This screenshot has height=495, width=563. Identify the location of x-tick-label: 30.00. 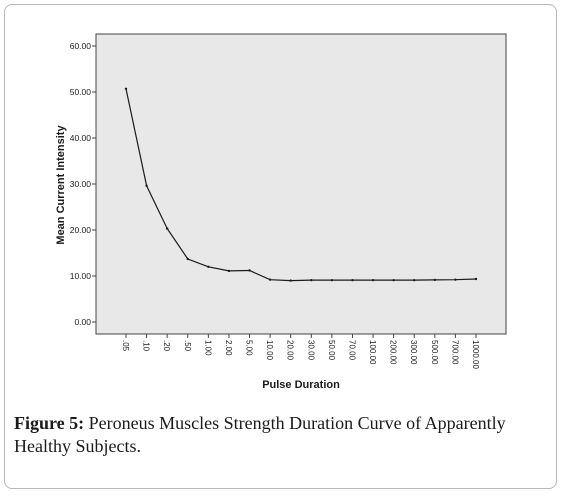
(310, 350).